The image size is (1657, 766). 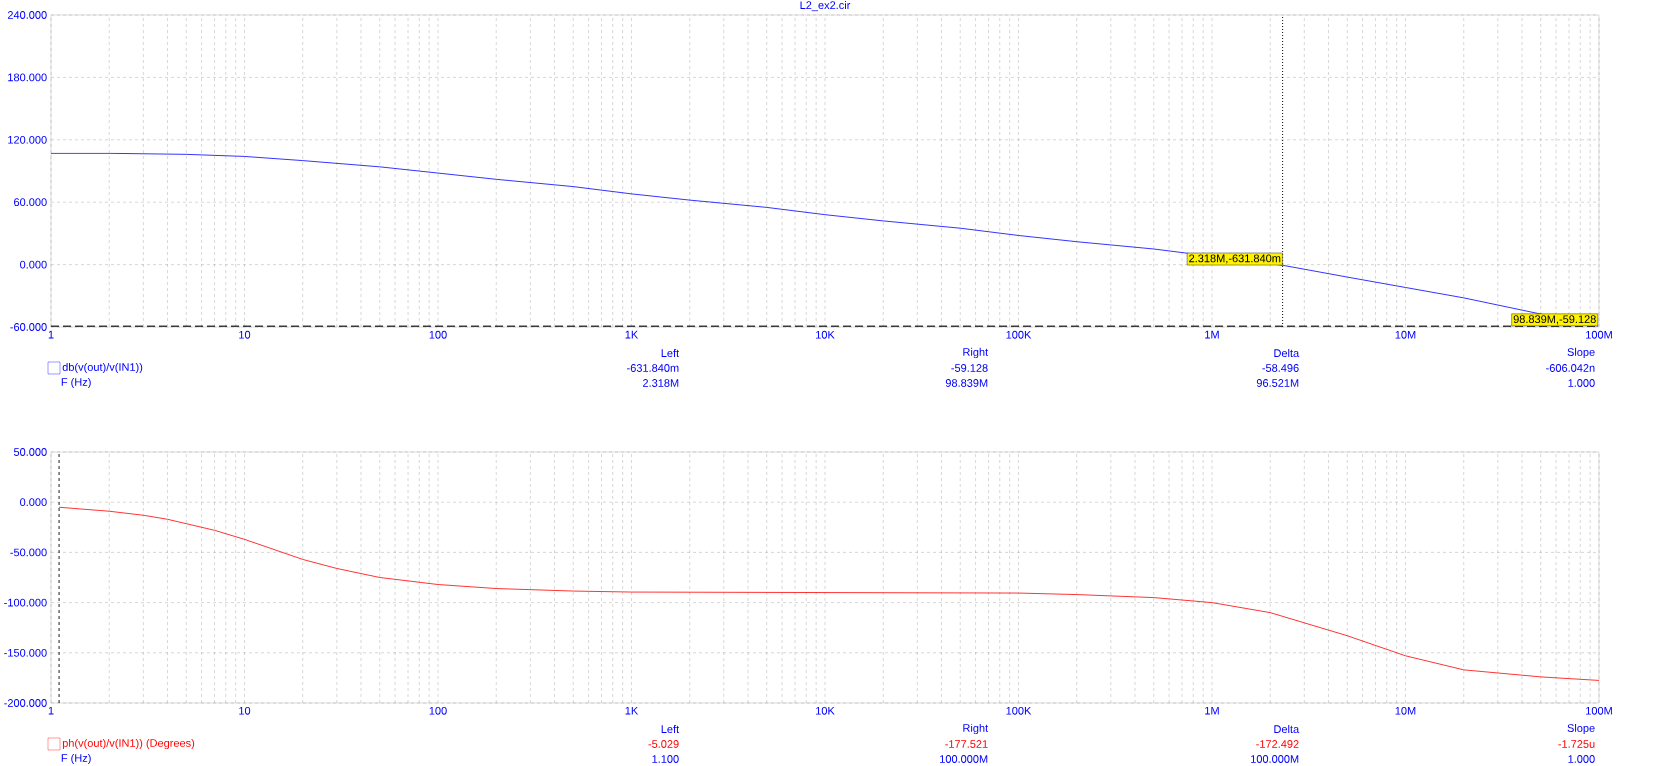 What do you see at coordinates (1277, 744) in the screenshot?
I see `text: -172.492` at bounding box center [1277, 744].